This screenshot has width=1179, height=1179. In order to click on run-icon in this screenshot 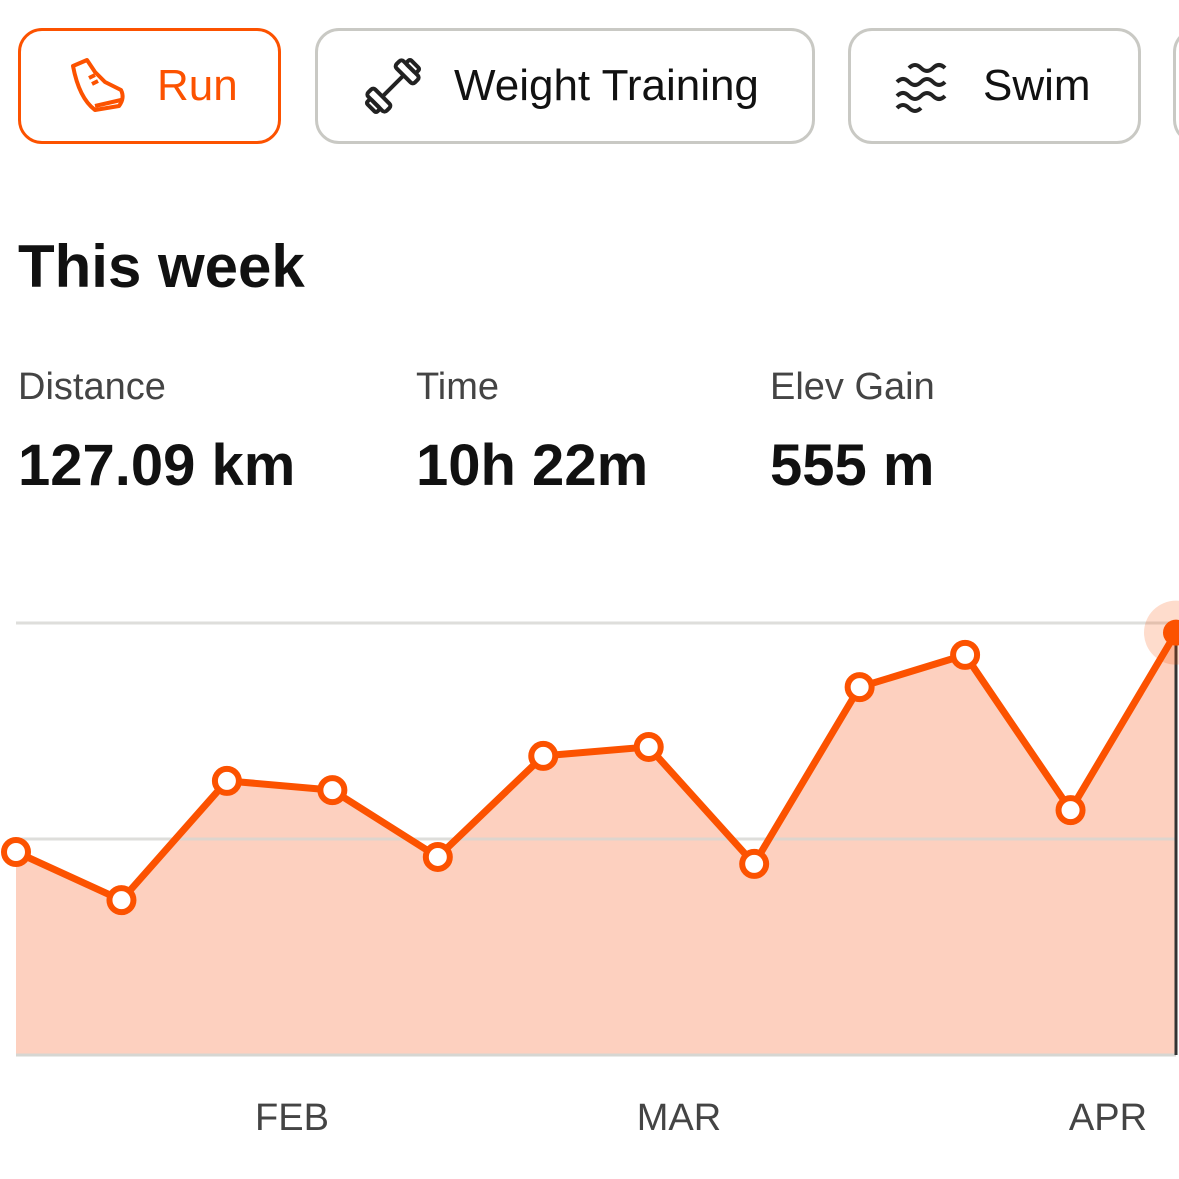, I will do `click(98, 85)`.